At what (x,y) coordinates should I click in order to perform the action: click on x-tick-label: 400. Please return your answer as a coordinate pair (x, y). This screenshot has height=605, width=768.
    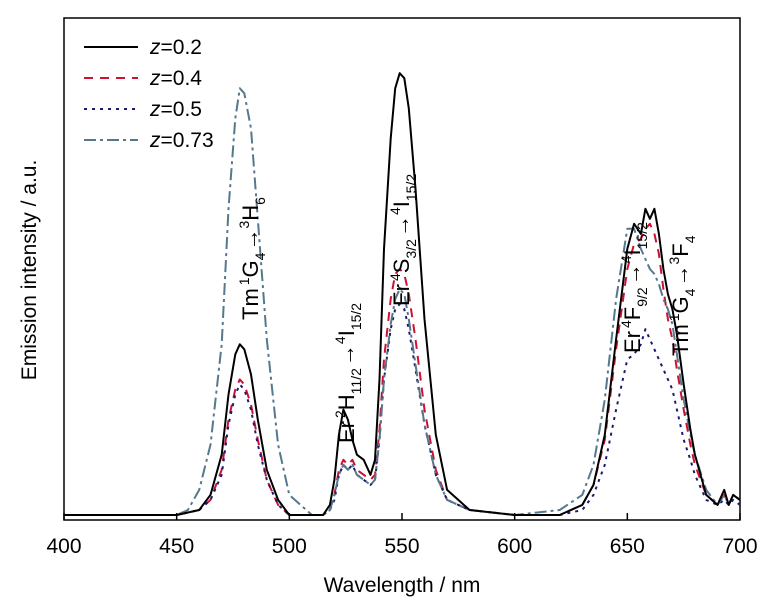
    Looking at the image, I should click on (63, 546).